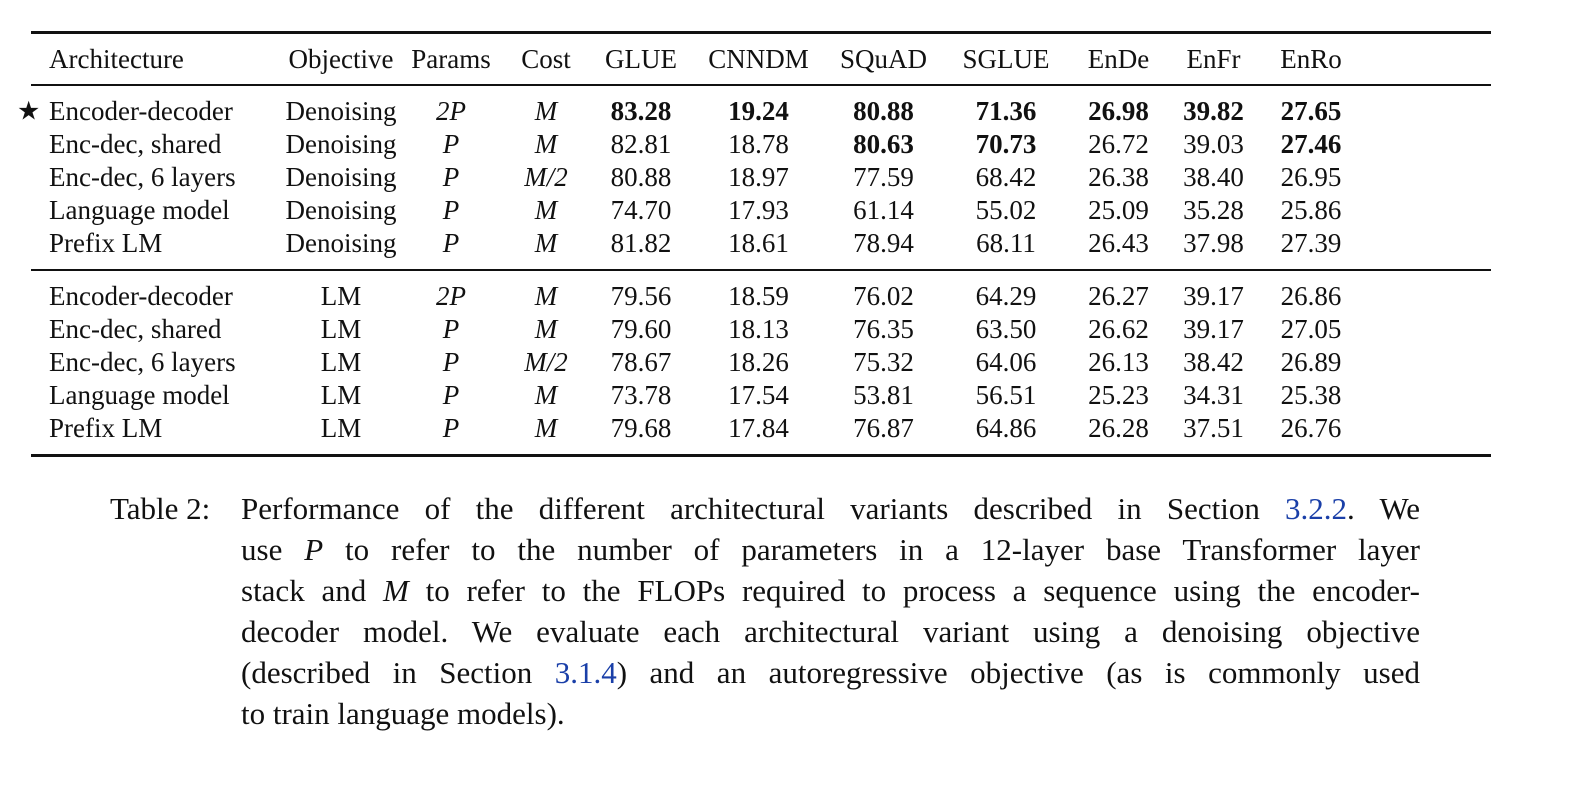  Describe the element at coordinates (156, 144) in the screenshot. I see `cell-architecture: Enc-dec, shared` at that location.